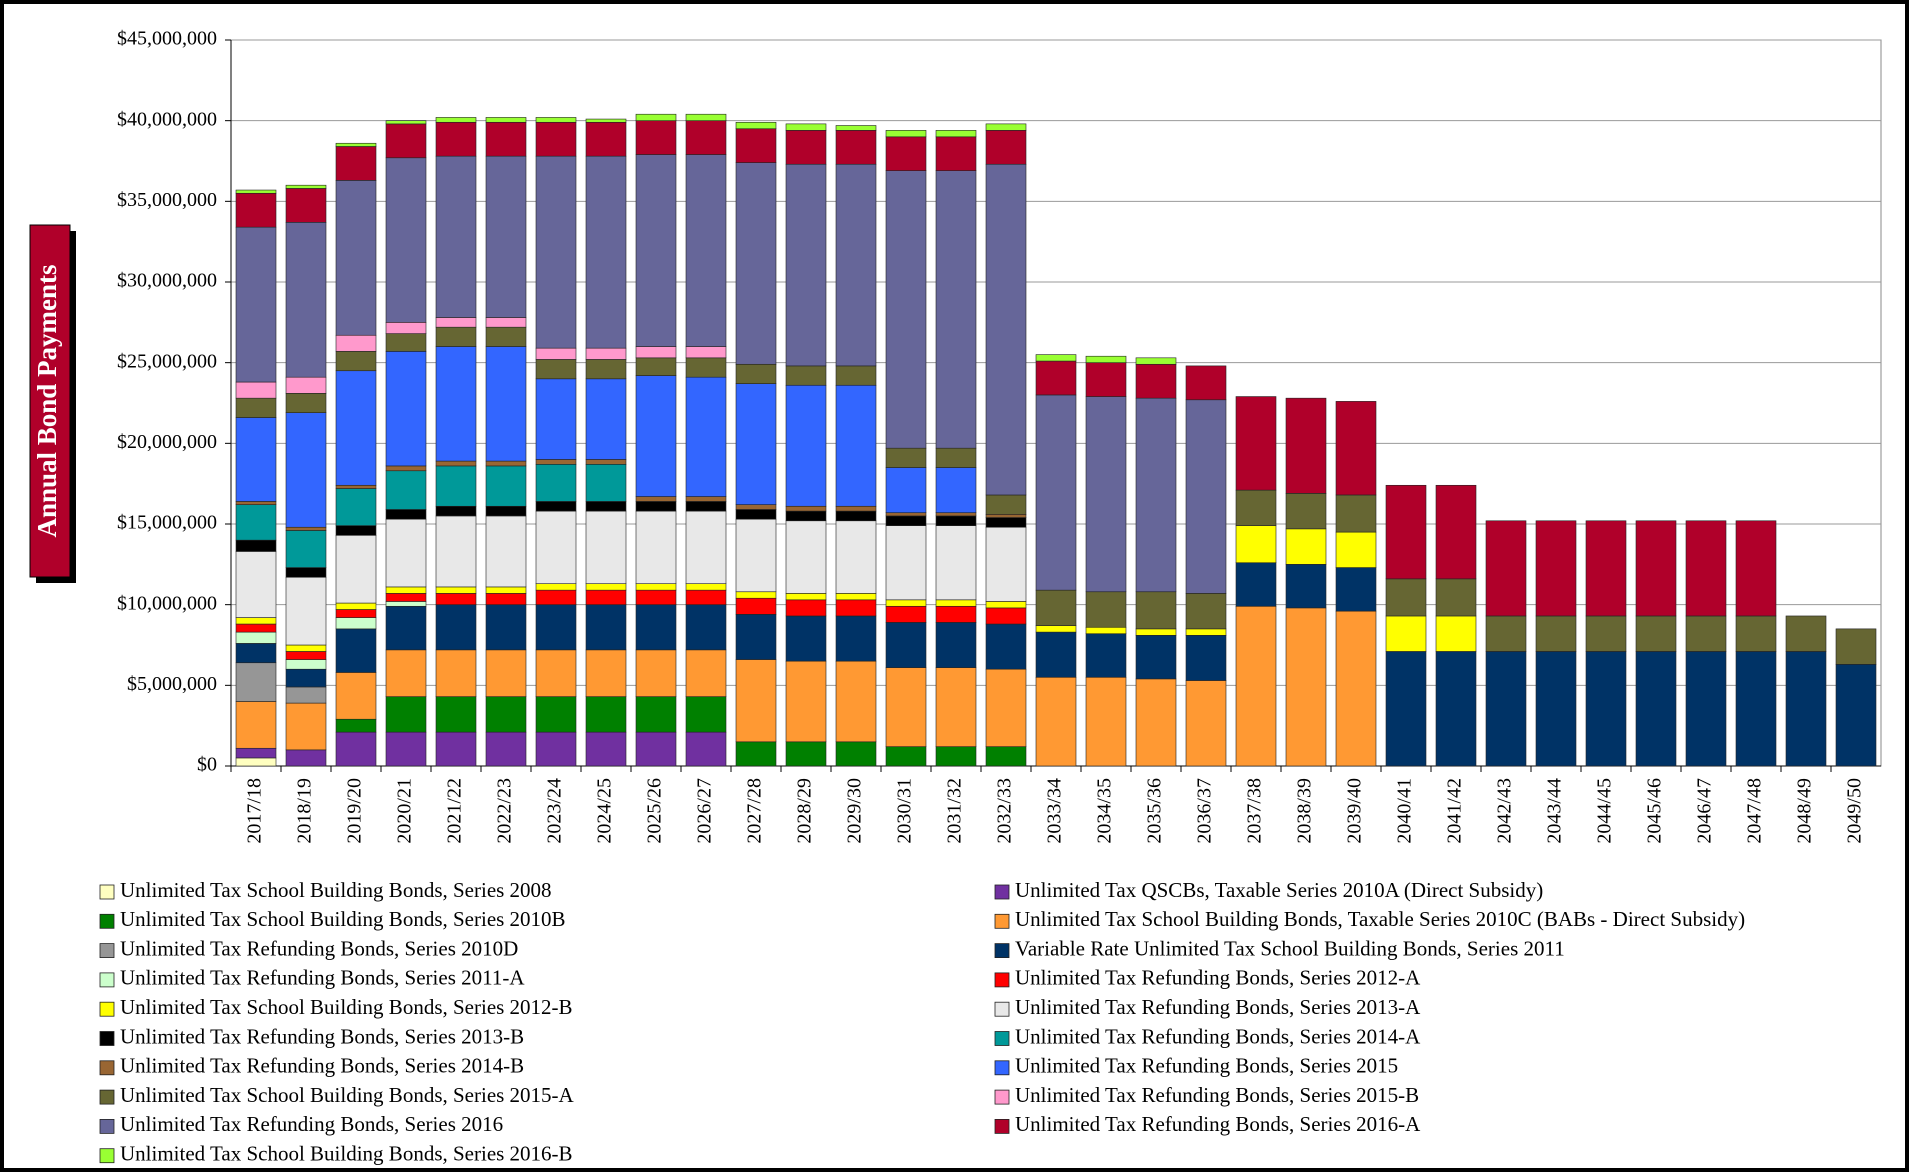 The height and width of the screenshot is (1172, 1909). What do you see at coordinates (455, 811) in the screenshot?
I see `x-tick-label: 2021/22` at bounding box center [455, 811].